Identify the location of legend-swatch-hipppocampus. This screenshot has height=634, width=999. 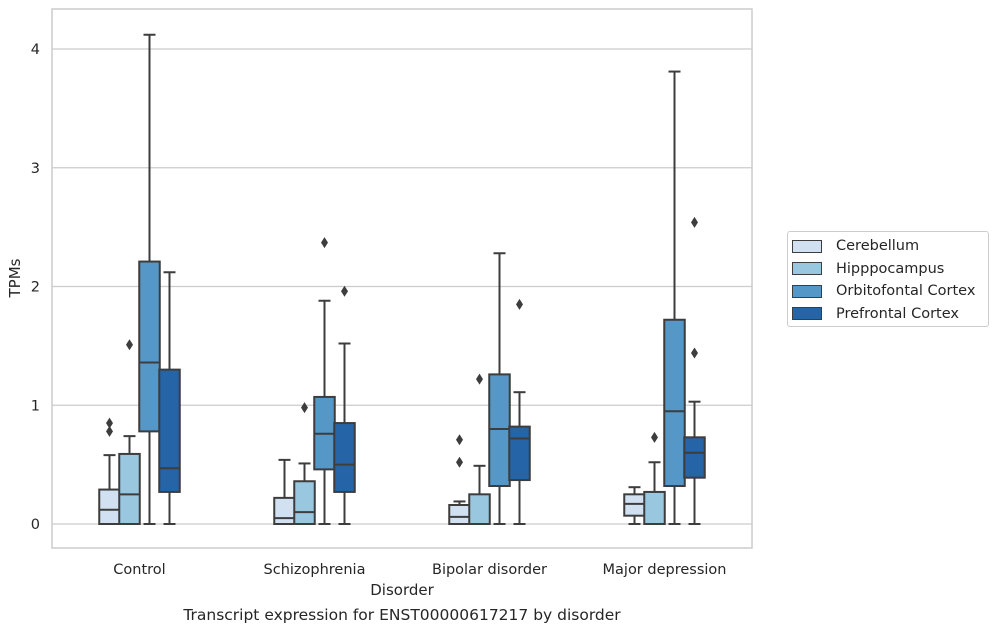
(807, 269).